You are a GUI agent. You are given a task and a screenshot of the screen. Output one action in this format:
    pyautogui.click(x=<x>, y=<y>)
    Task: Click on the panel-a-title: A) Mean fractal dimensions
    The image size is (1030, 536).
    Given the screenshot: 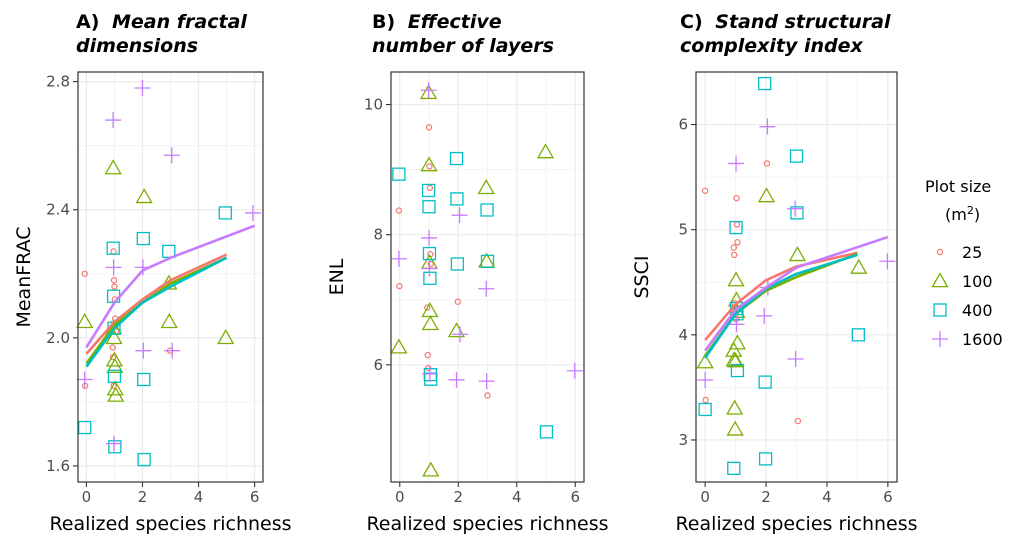 What is the action you would take?
    pyautogui.click(x=165, y=34)
    